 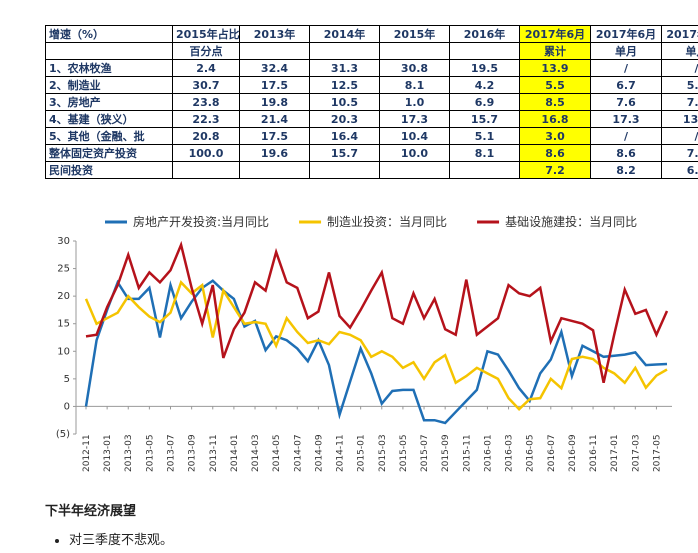 What do you see at coordinates (274, 119) in the screenshot?
I see `table-cell: 21.4` at bounding box center [274, 119].